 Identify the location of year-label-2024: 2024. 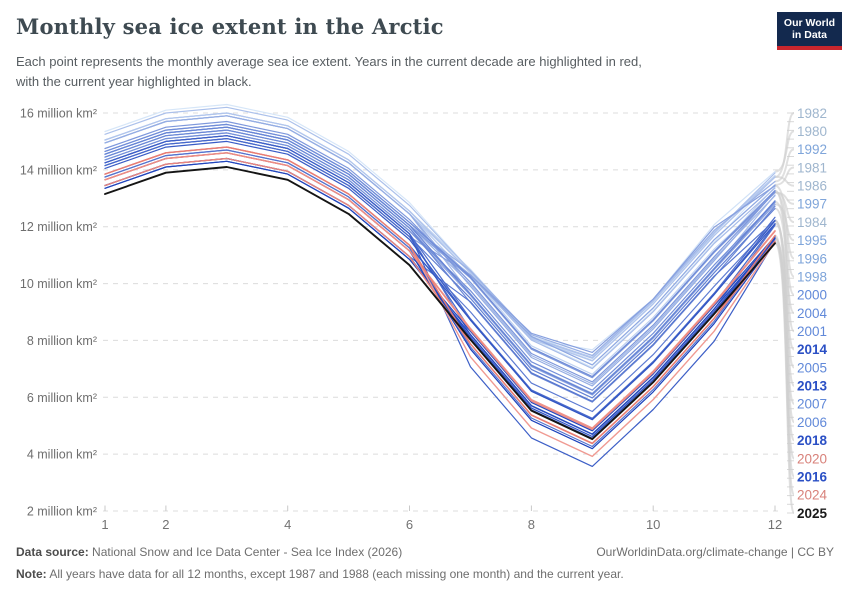
(812, 495).